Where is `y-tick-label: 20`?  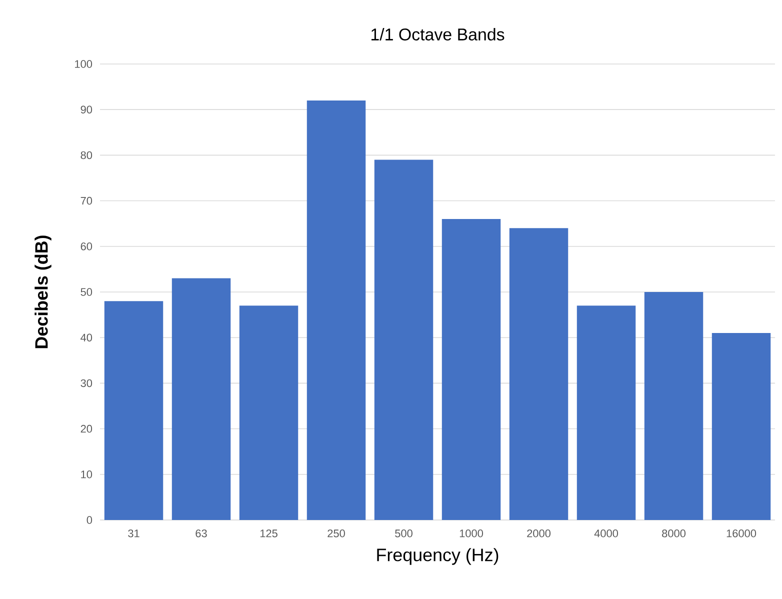 y-tick-label: 20 is located at coordinates (86, 428).